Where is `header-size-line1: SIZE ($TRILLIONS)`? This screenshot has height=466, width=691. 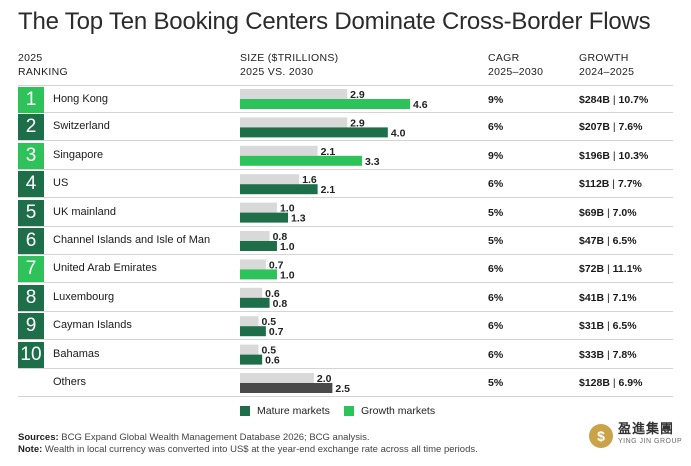
header-size-line1: SIZE ($TRILLIONS) is located at coordinates (289, 58).